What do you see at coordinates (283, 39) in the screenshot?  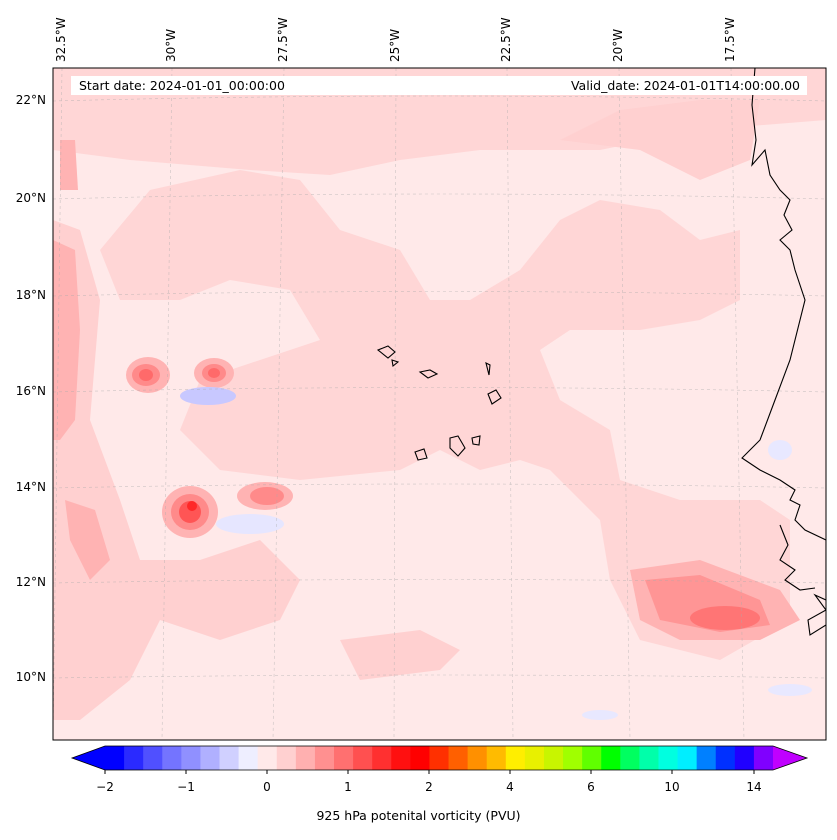 I see `longitude-label: 27.5°W` at bounding box center [283, 39].